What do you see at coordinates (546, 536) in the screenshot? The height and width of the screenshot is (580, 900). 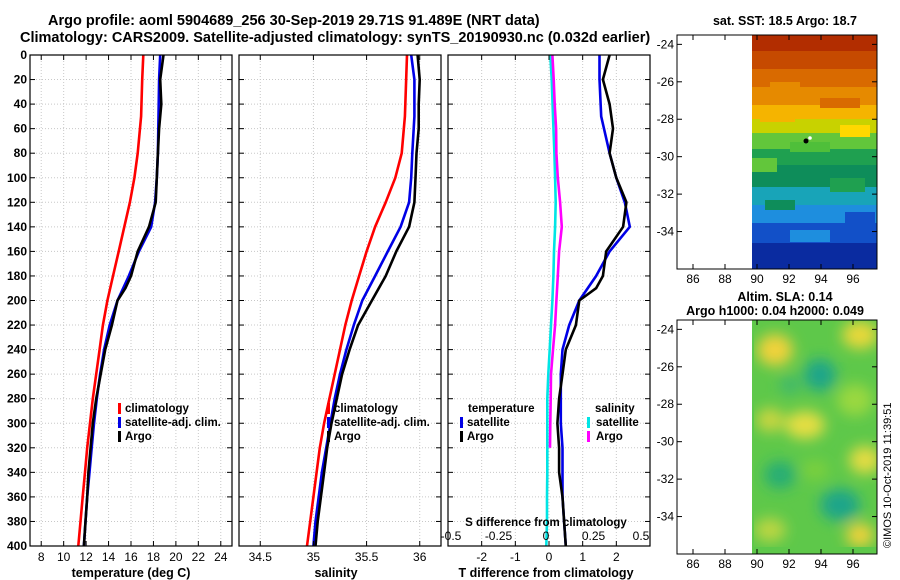 I see `s-diff-tick-label: 0` at bounding box center [546, 536].